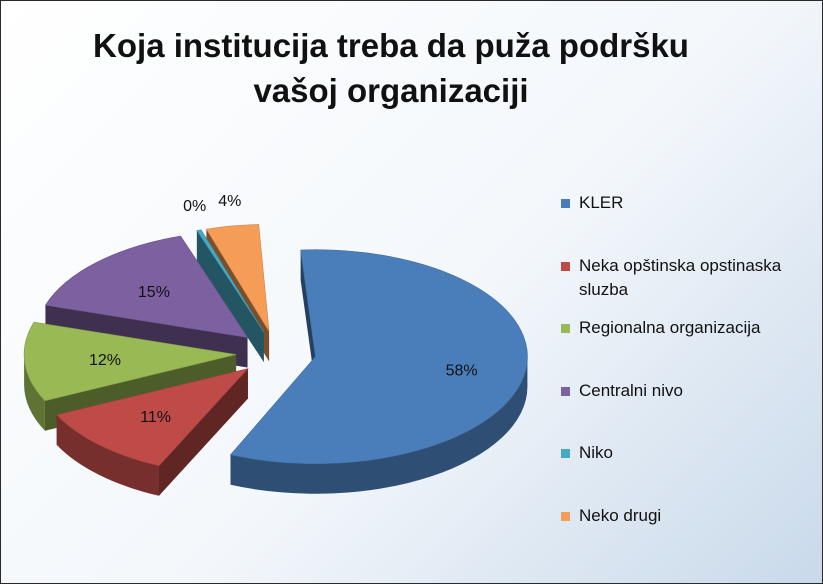 Image resolution: width=823 pixels, height=584 pixels. I want to click on pie-slice-neka-op-tinska-opstinaska-sluzba, so click(152, 432).